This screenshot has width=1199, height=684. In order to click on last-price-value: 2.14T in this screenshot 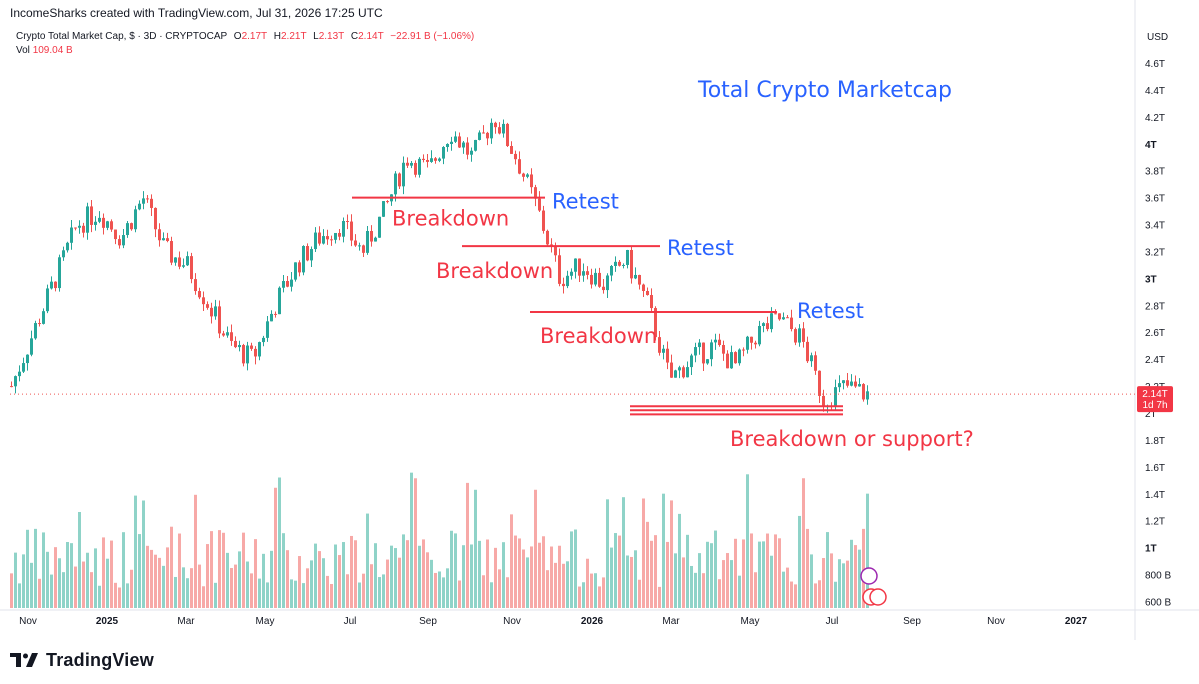, I will do `click(1155, 394)`.